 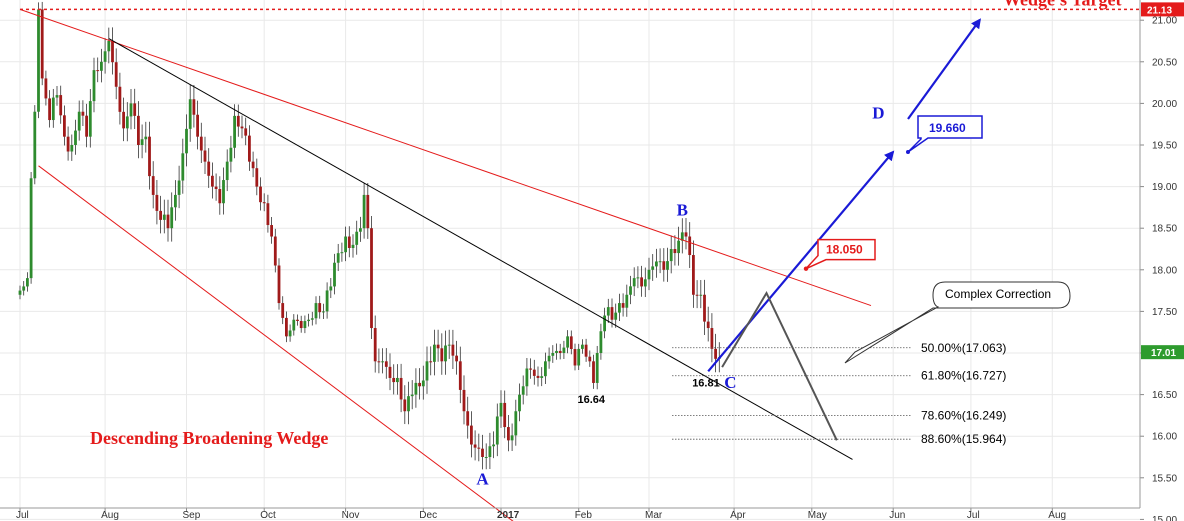 I want to click on correction-path, so click(x=779, y=365).